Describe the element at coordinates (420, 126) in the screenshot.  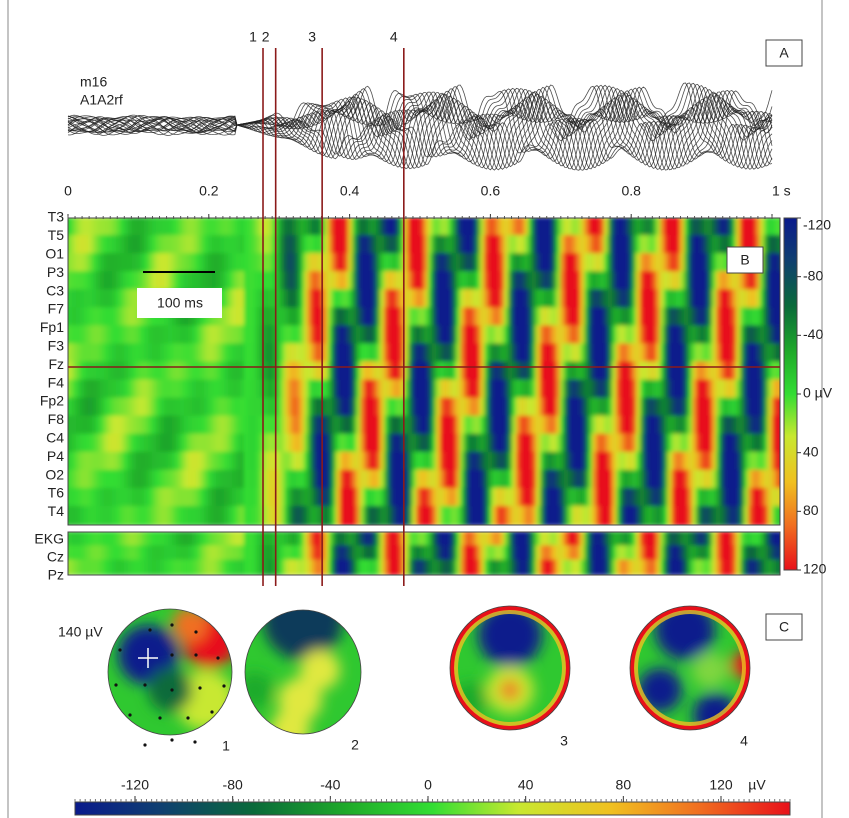
I see `traces` at that location.